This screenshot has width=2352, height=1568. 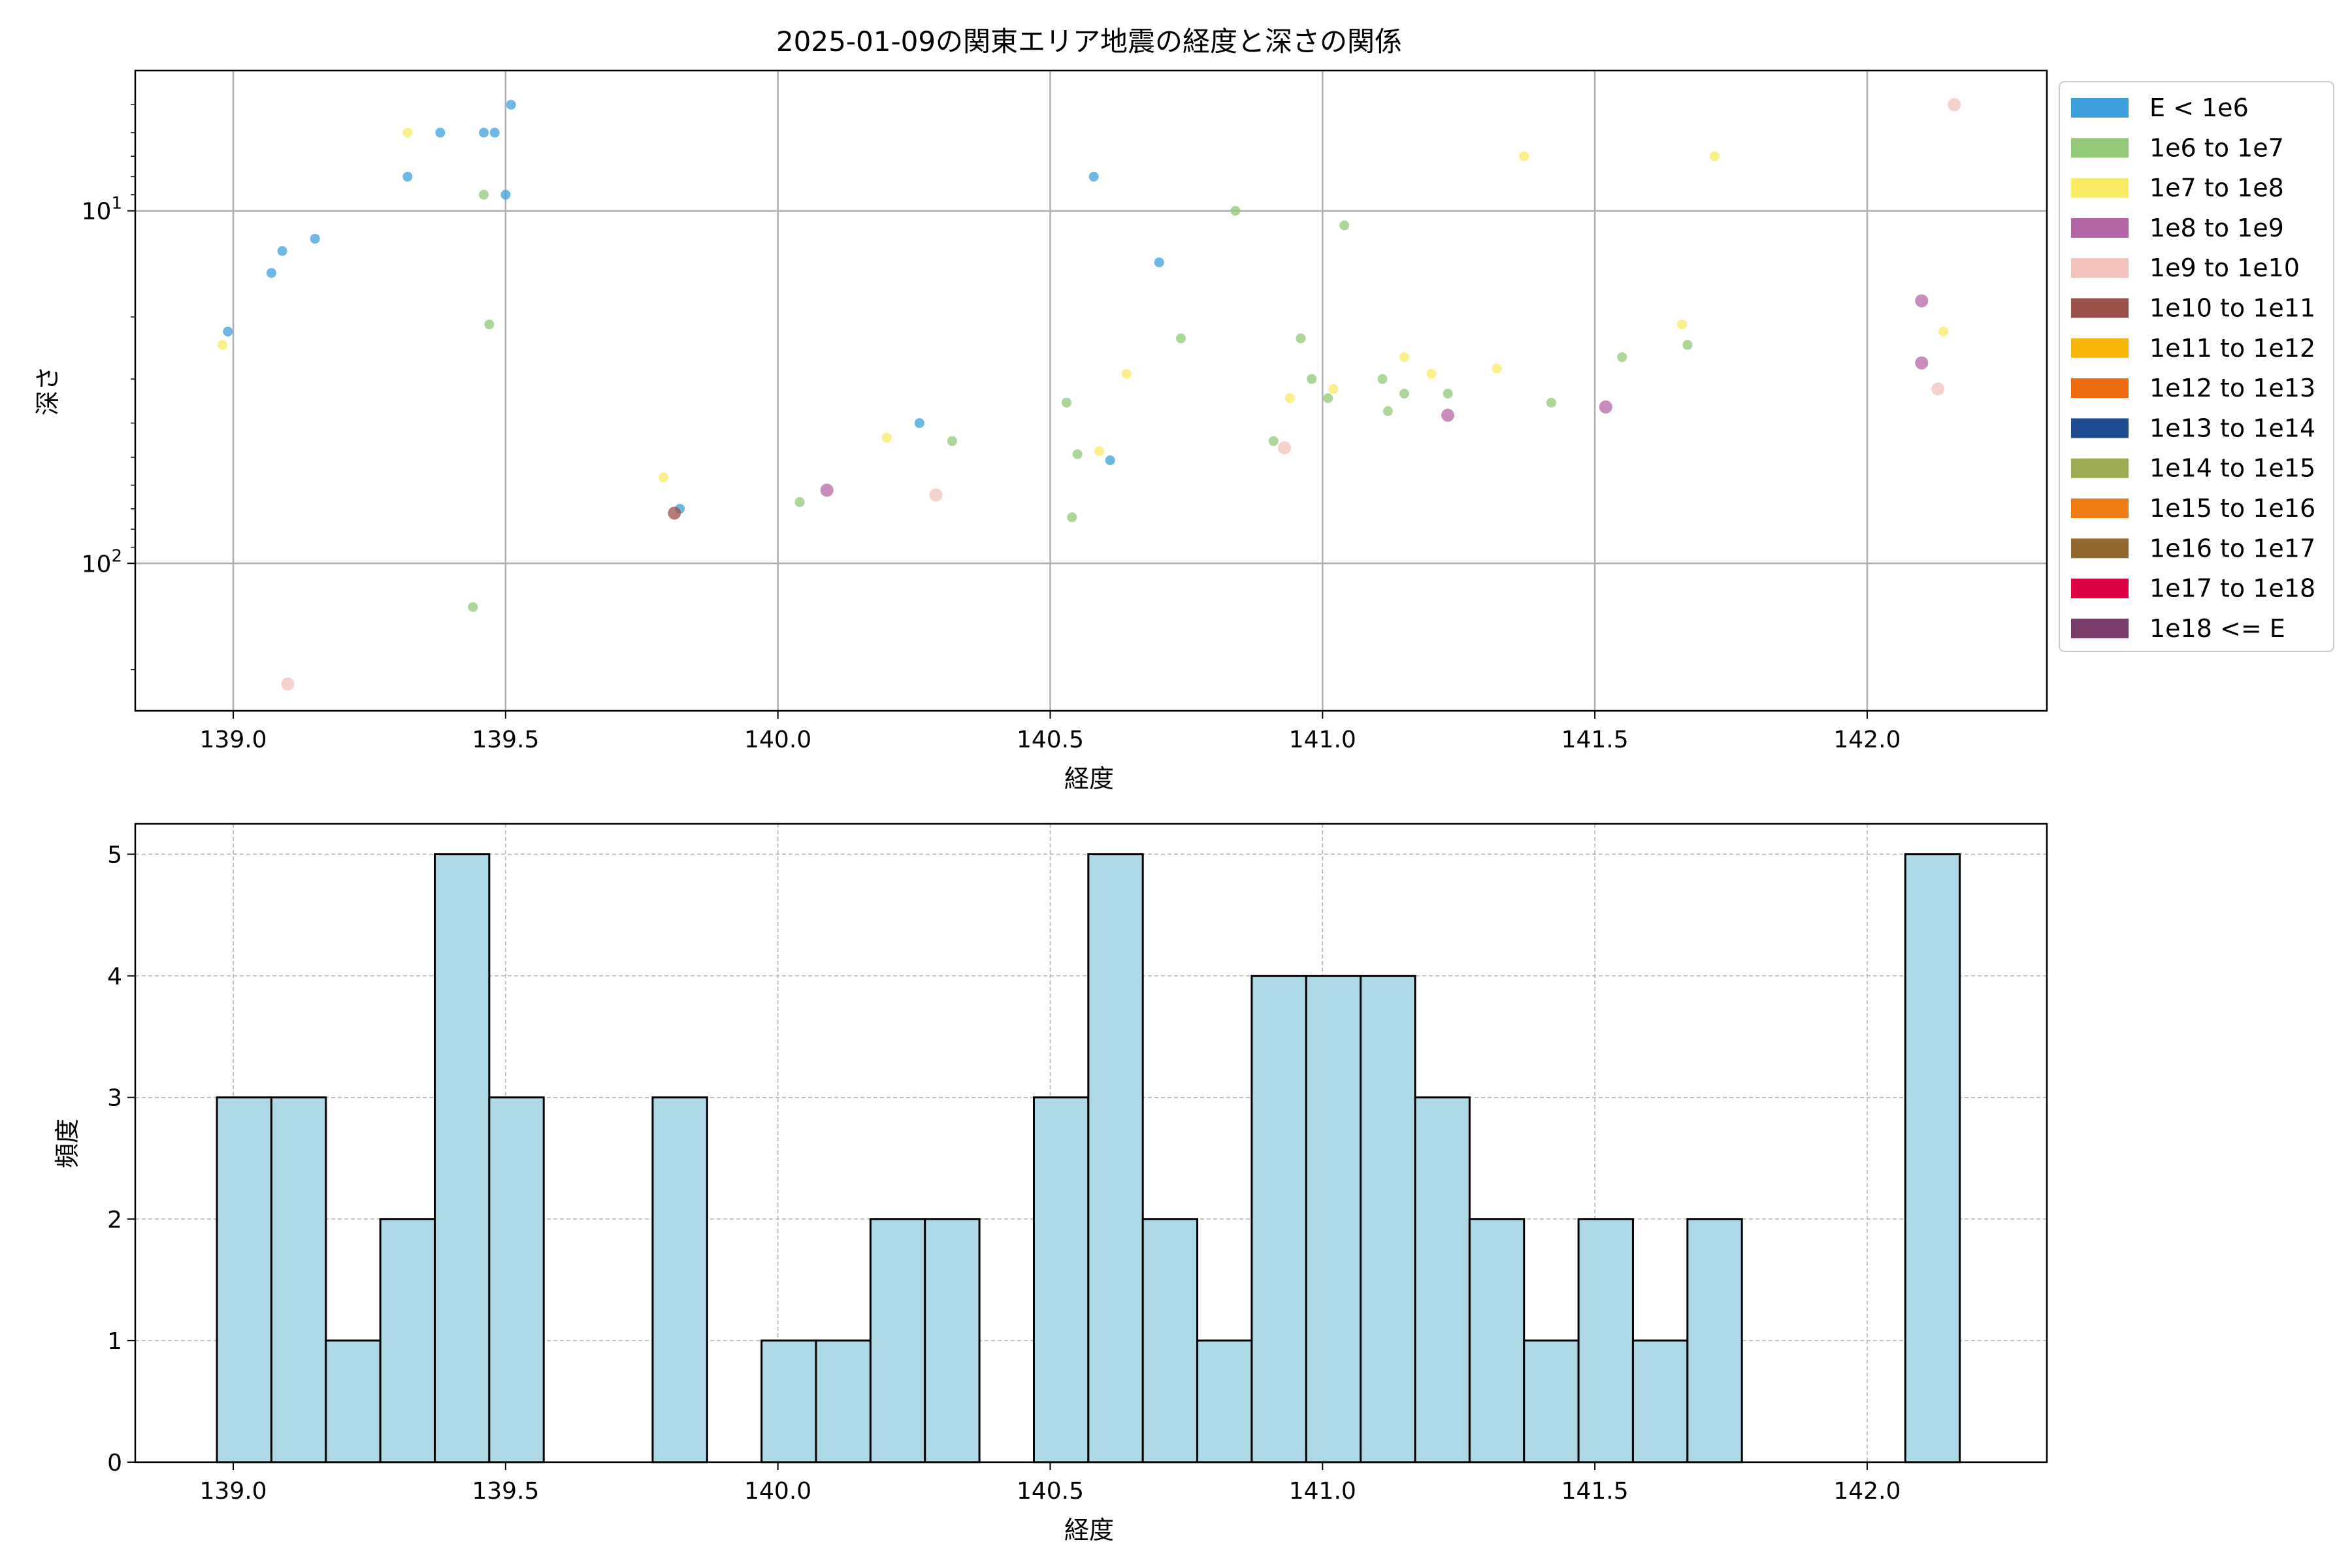 What do you see at coordinates (777, 740) in the screenshot?
I see `scatter-x-tick-label: 140.0` at bounding box center [777, 740].